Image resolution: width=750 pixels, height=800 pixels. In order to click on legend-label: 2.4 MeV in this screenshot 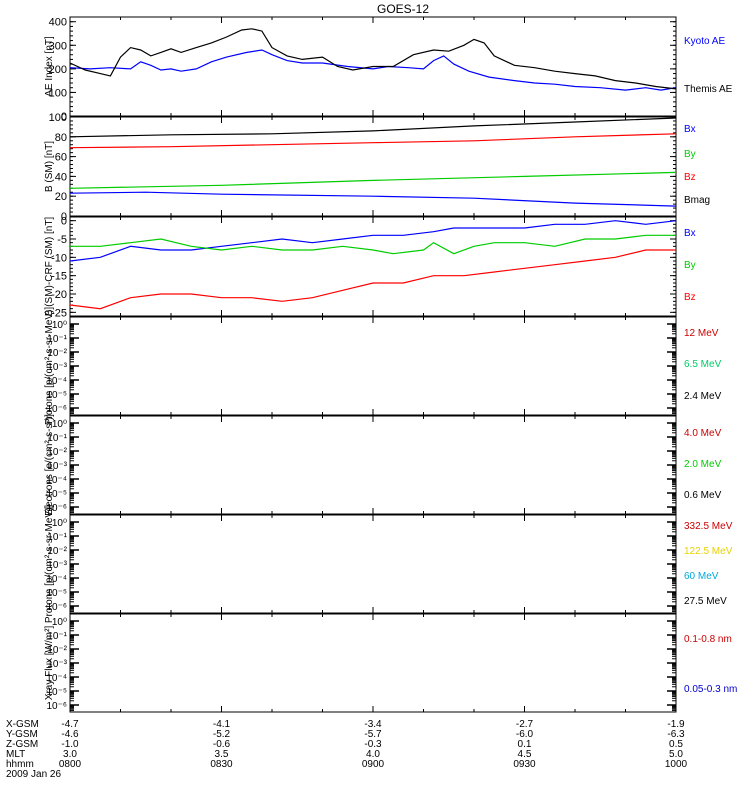, I will do `click(703, 396)`.